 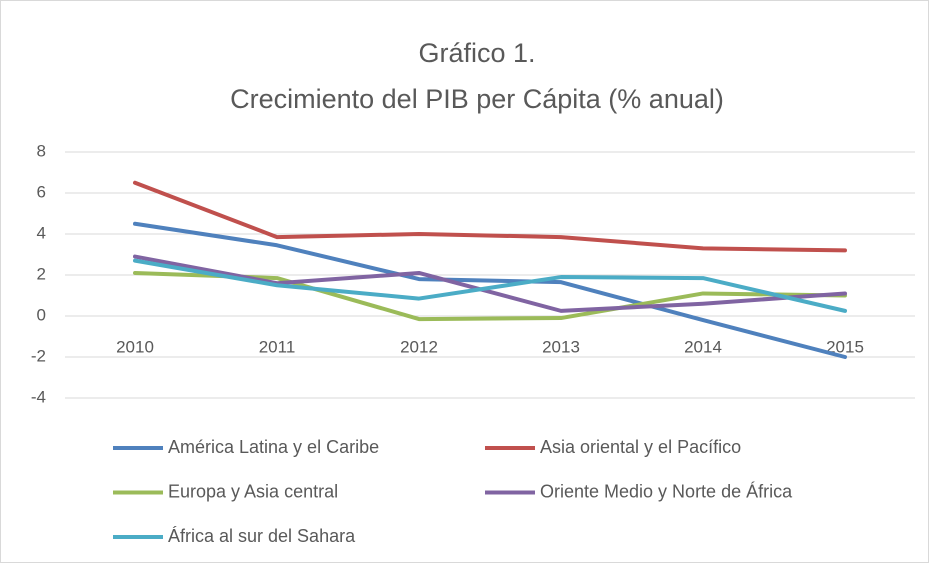 I want to click on x-tick-label: 2010, so click(x=135, y=346).